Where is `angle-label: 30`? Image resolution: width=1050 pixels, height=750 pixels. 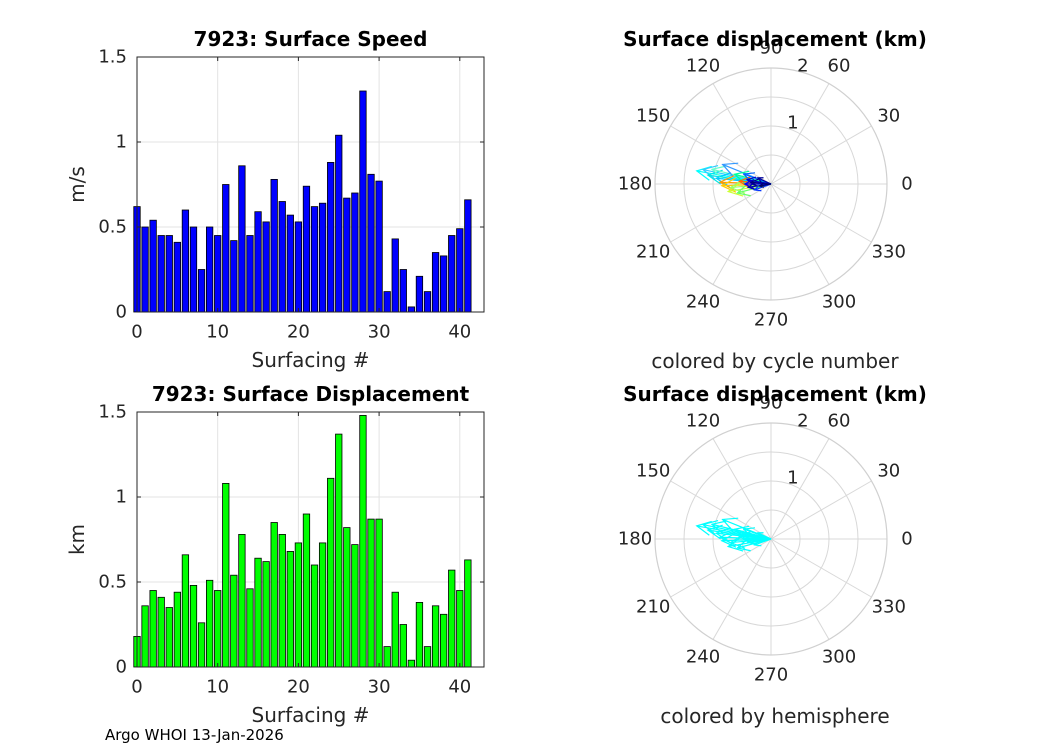 angle-label: 30 is located at coordinates (888, 471).